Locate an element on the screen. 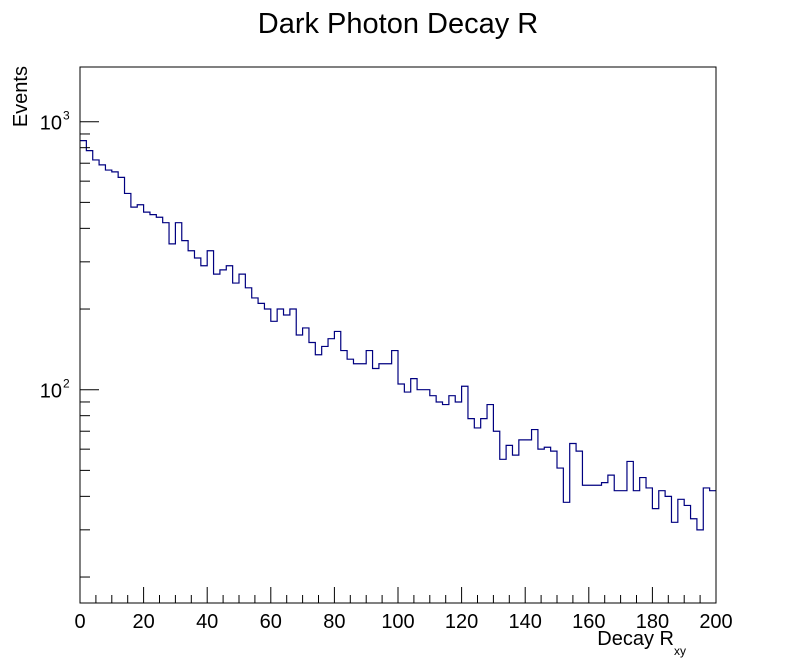 Image resolution: width=796 pixels, height=672 pixels. y-axis-label: Events is located at coordinates (21, 96).